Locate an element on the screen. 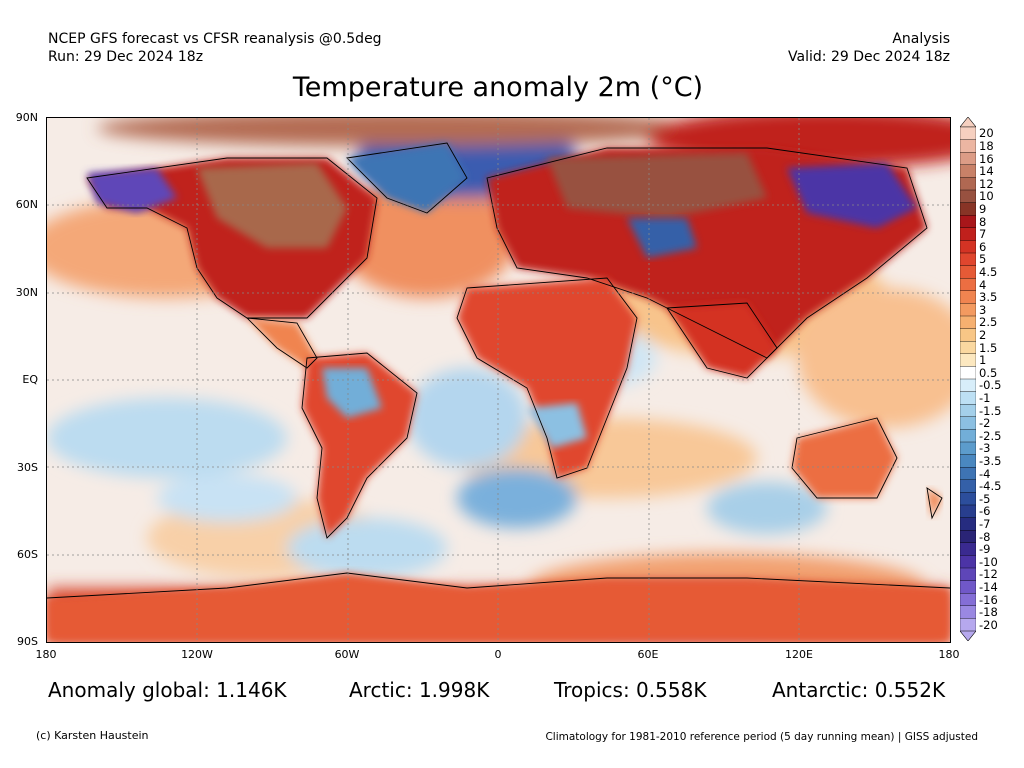 This screenshot has height=768, width=1024. colorbar-tick-label: -12 is located at coordinates (988, 574).